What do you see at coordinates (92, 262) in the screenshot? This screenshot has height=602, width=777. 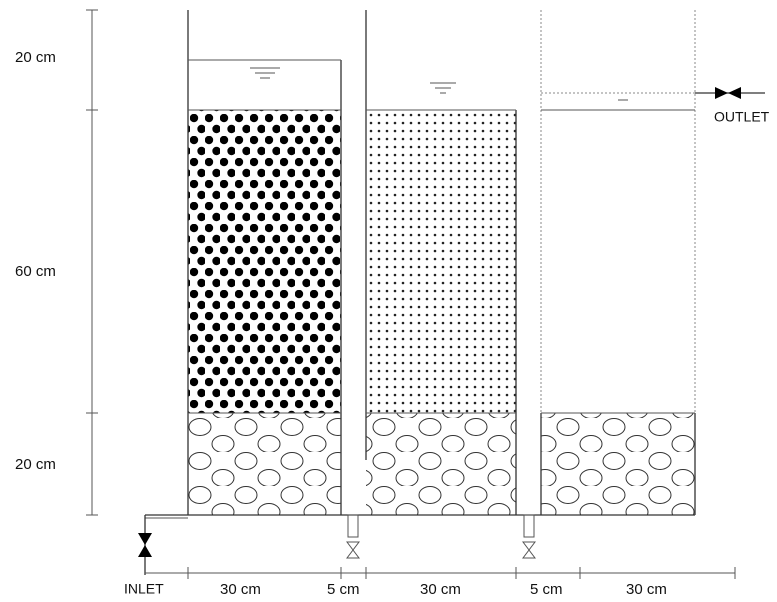 I see `vertical-dimension` at bounding box center [92, 262].